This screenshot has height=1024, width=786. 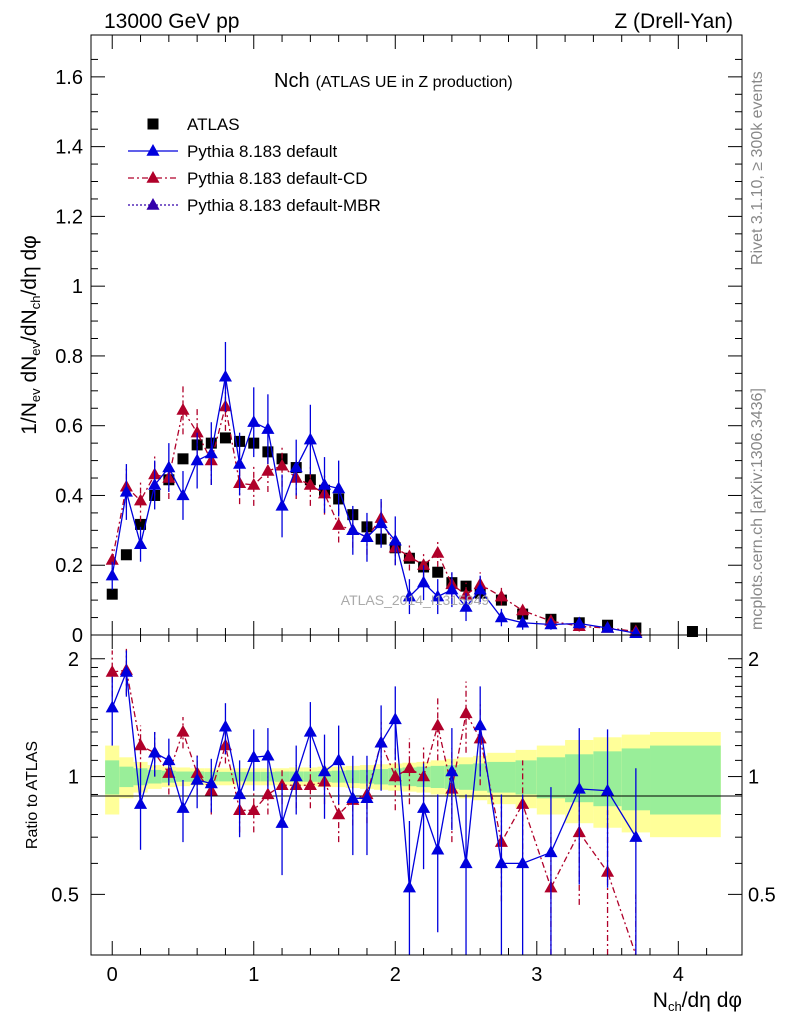 I want to click on main-y-tick-label: 1.6, so click(x=69, y=78).